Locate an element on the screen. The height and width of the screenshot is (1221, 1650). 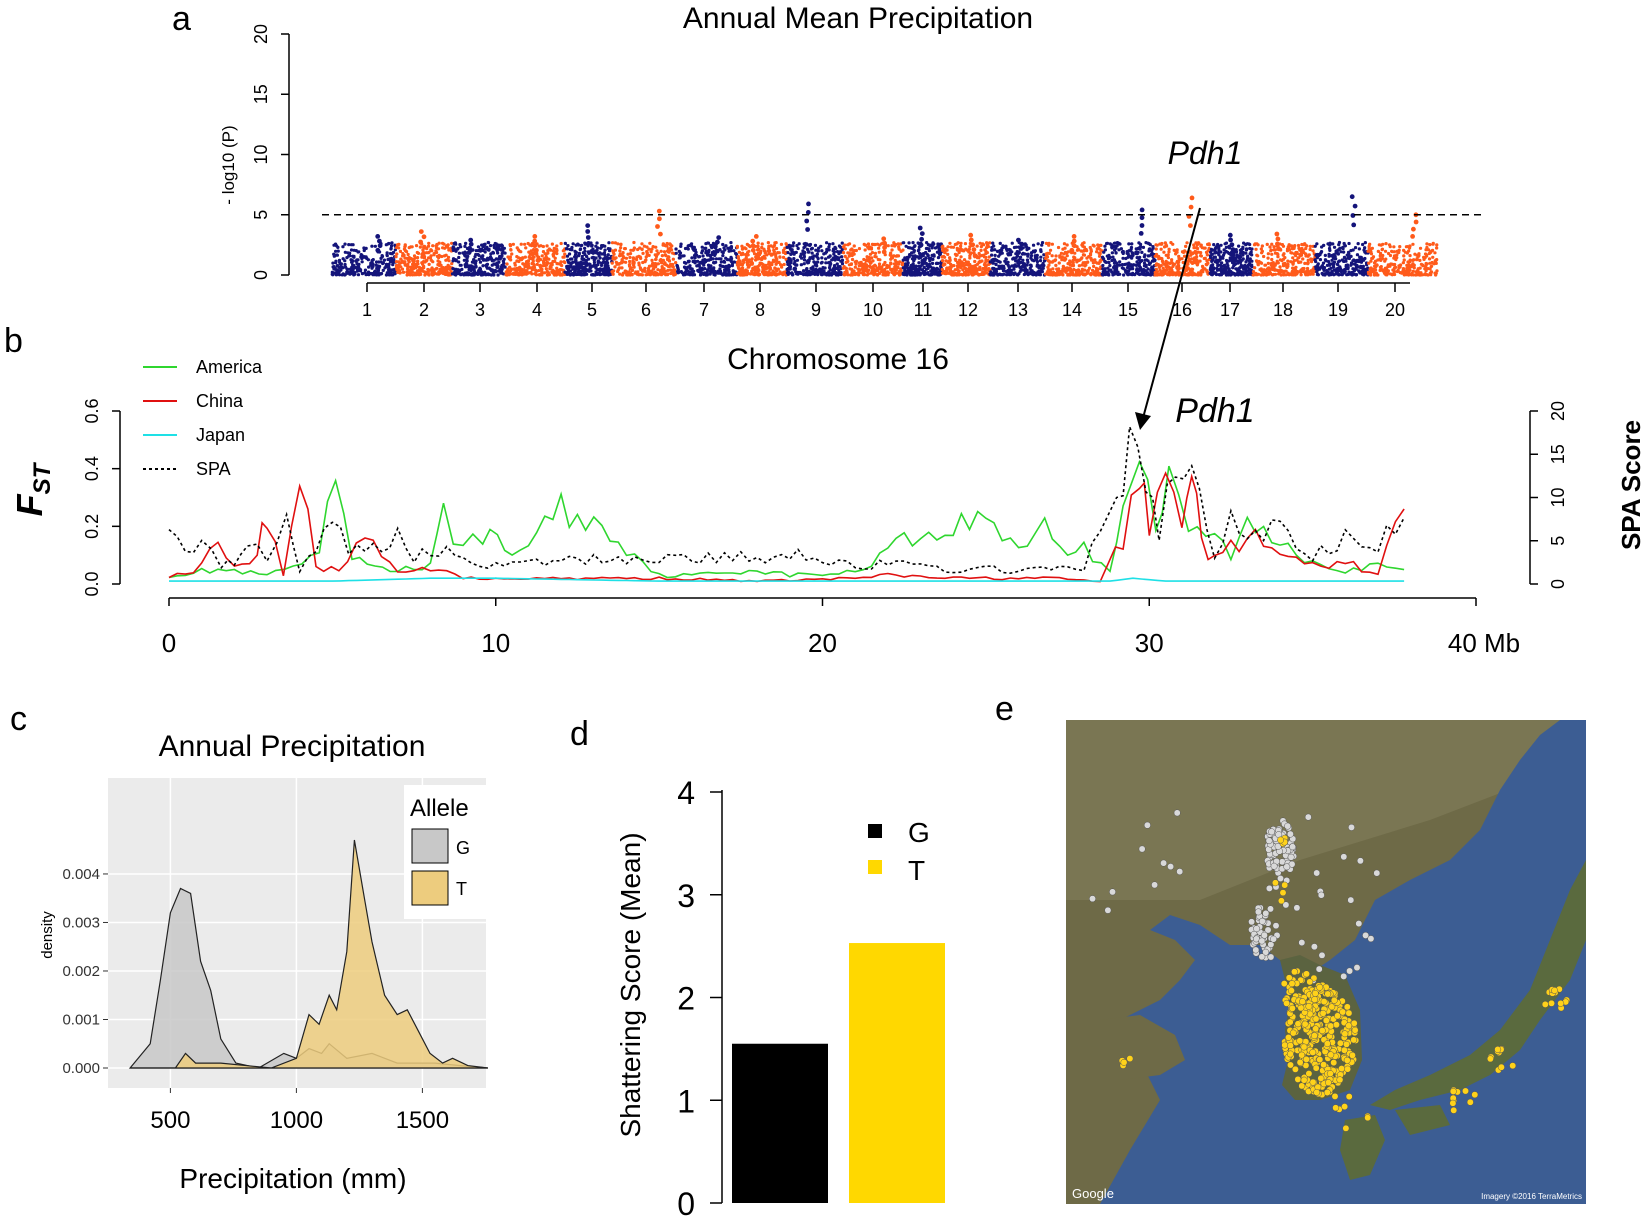
x-tick-label: 11 is located at coordinates (923, 310).